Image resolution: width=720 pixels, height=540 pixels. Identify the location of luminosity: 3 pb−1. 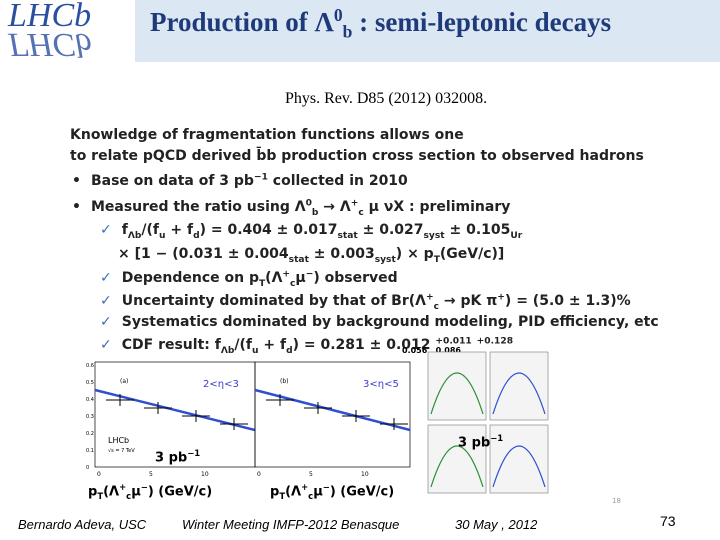
(177, 456).